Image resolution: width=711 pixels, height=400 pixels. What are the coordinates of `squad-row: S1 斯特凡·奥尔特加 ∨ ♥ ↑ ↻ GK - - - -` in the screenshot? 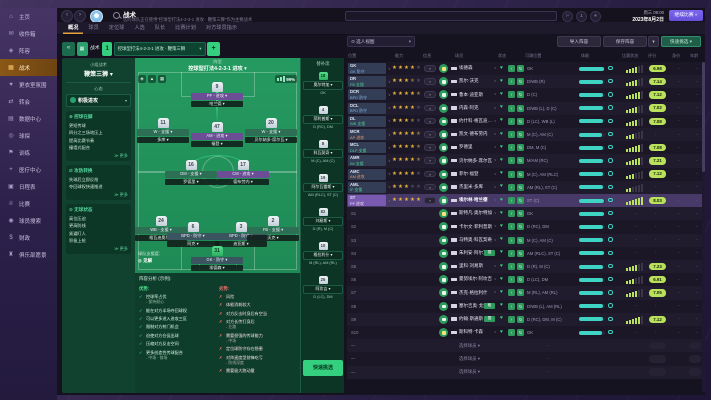 It's located at (524, 214).